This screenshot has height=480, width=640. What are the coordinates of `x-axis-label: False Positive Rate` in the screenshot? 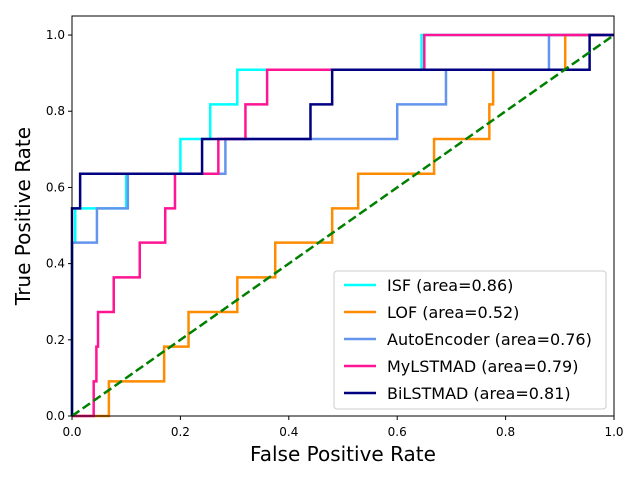 It's located at (343, 454).